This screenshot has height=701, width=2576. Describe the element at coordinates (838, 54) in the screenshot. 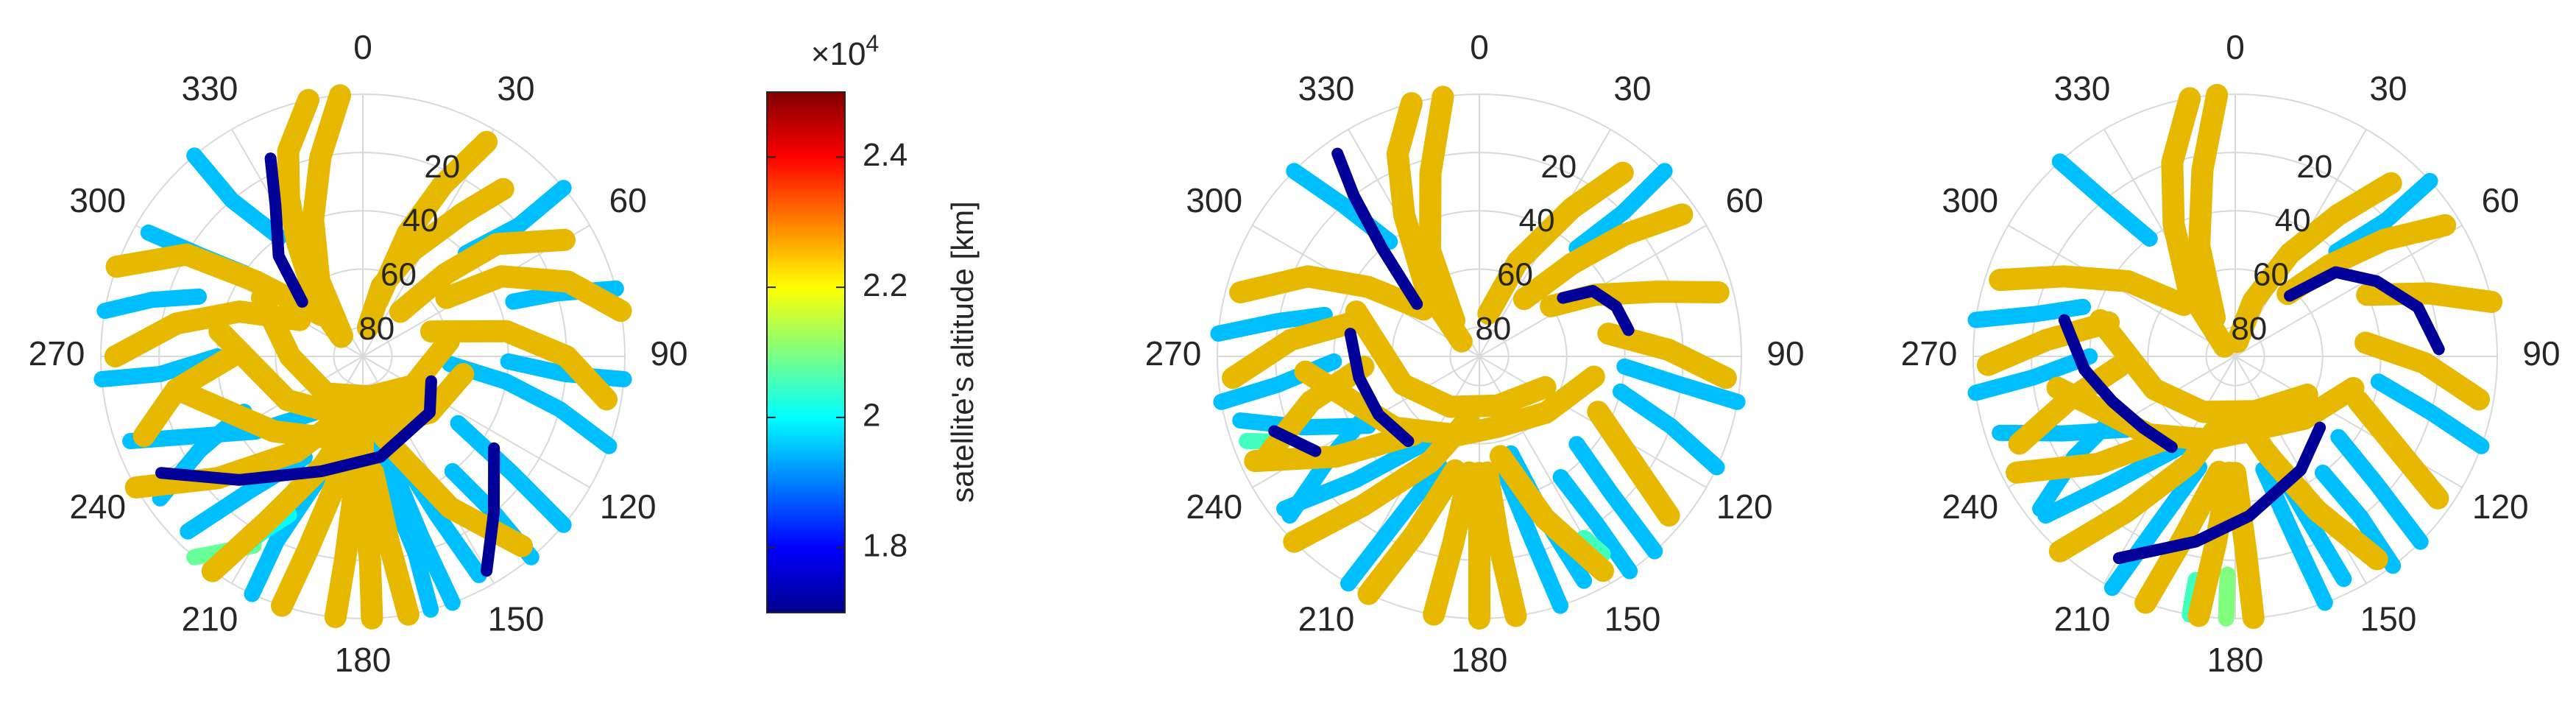

I see `colorbar-exponent-prefix: ×10` at that location.